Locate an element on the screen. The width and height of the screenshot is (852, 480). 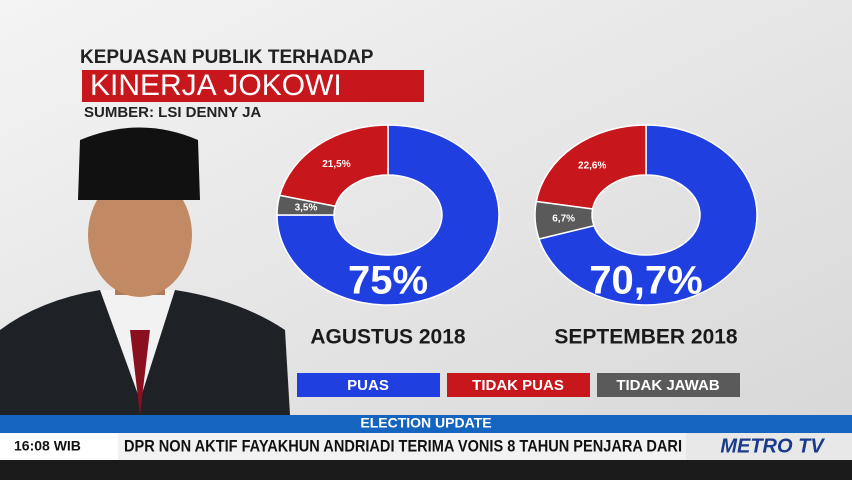
value-label: 22,6% is located at coordinates (592, 165).